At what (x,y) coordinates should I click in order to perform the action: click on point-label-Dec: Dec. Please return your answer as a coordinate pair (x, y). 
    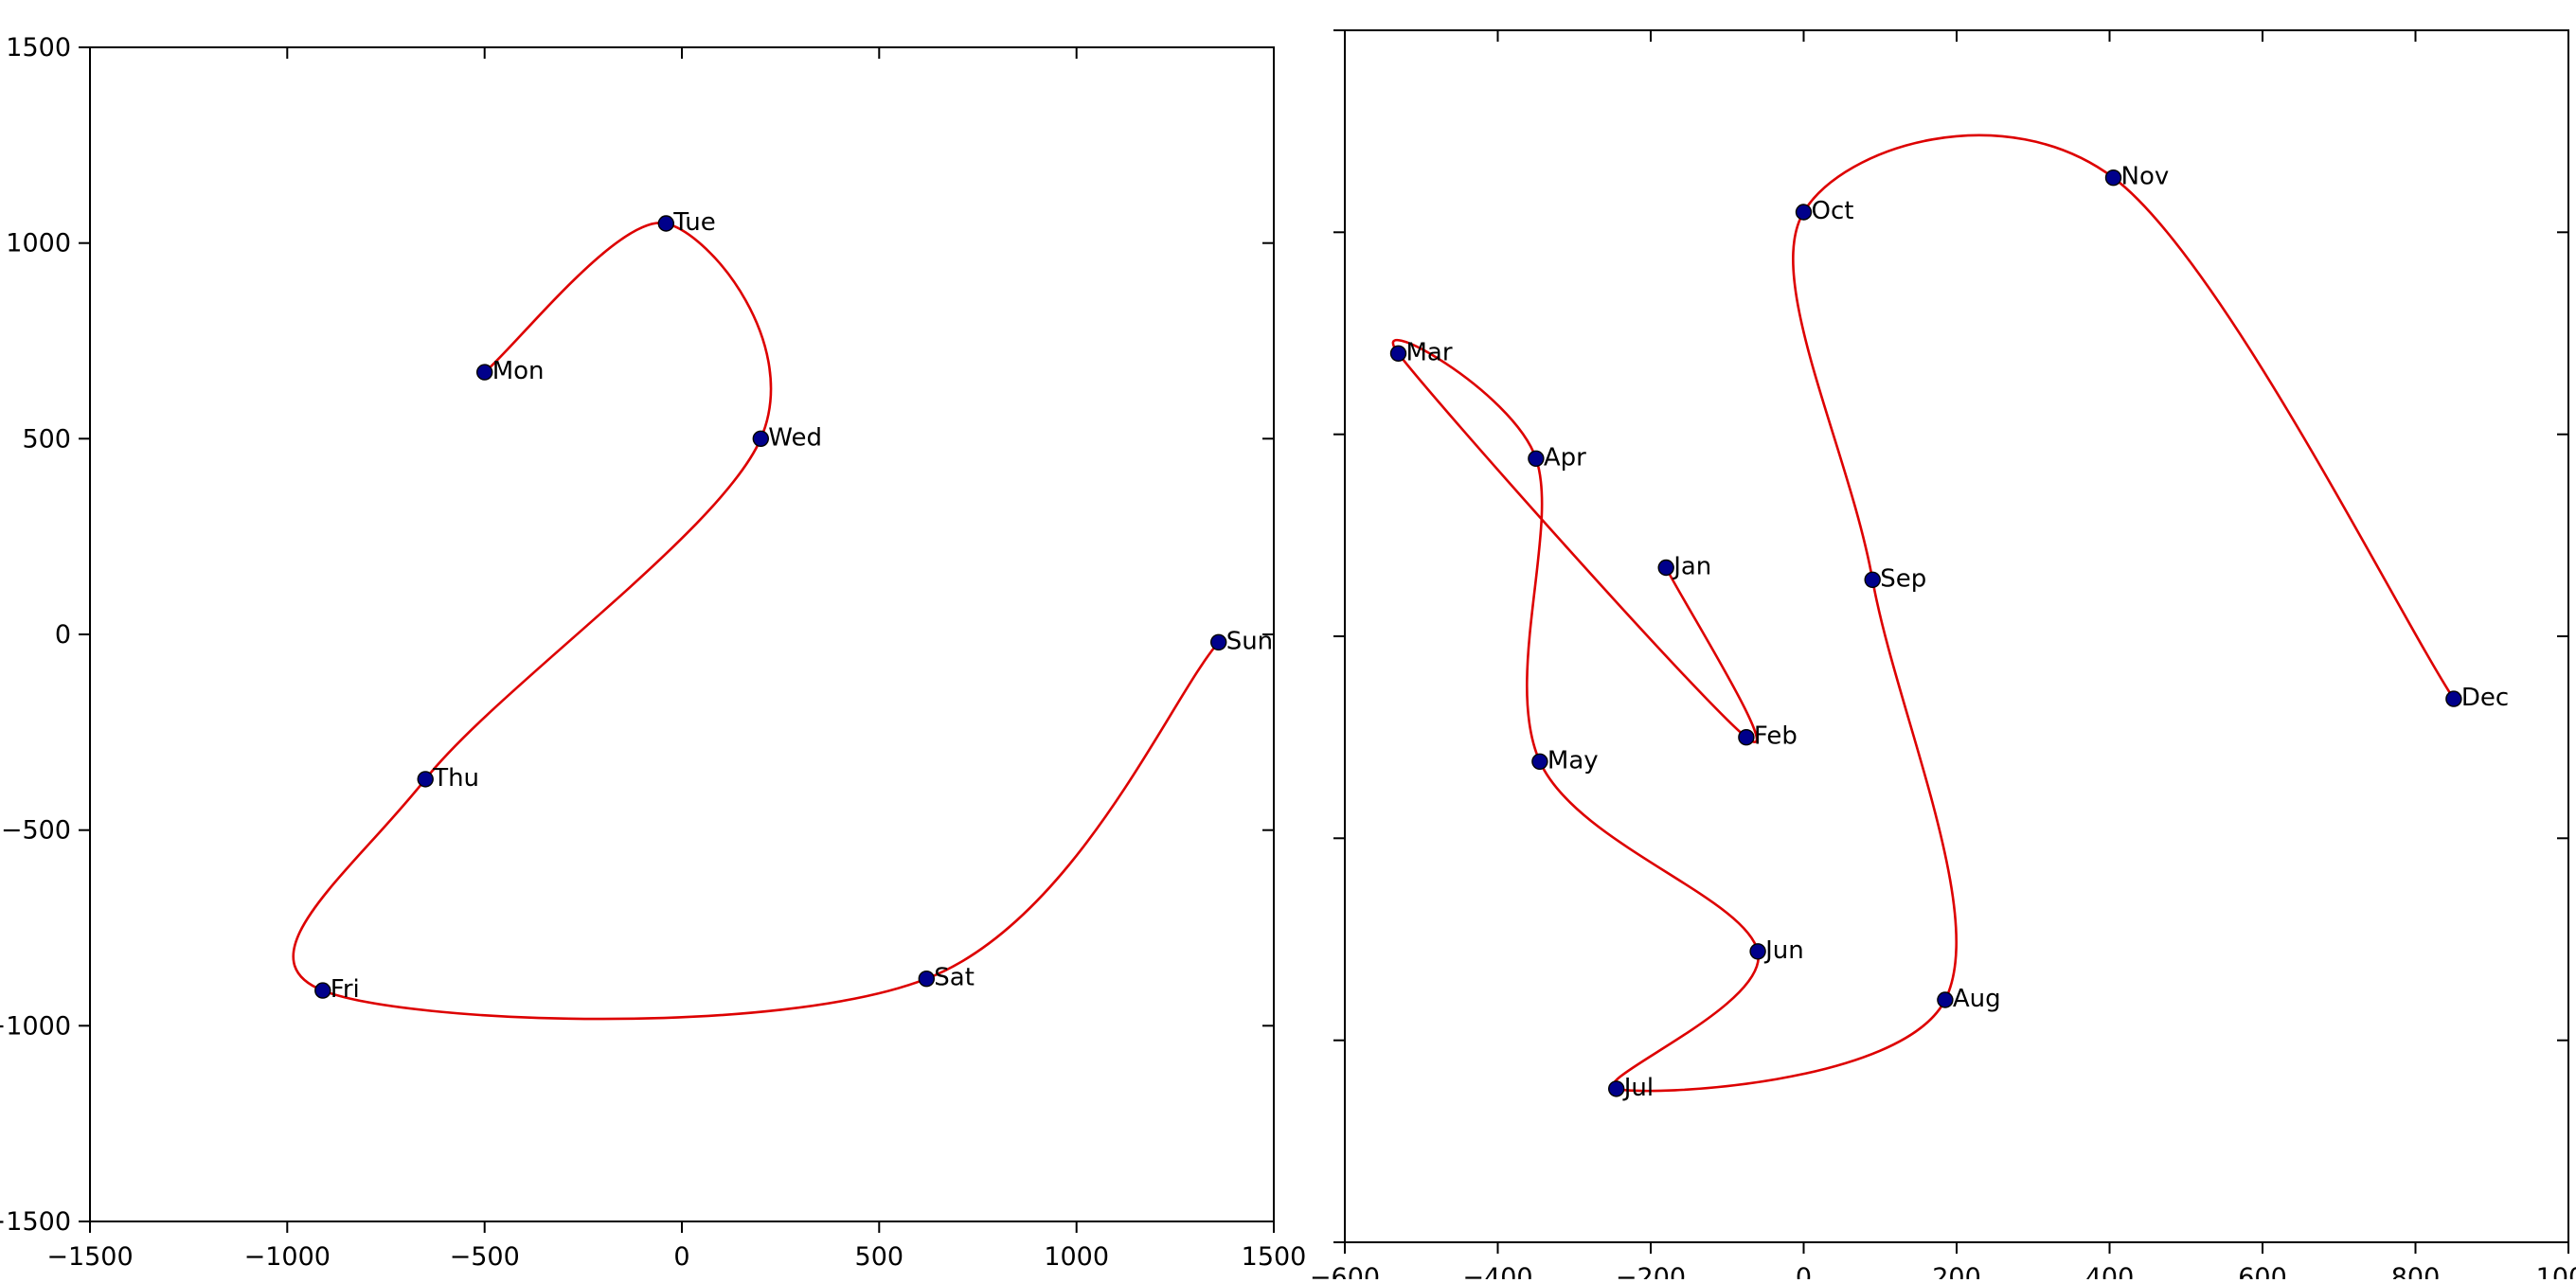
    Looking at the image, I should click on (2485, 698).